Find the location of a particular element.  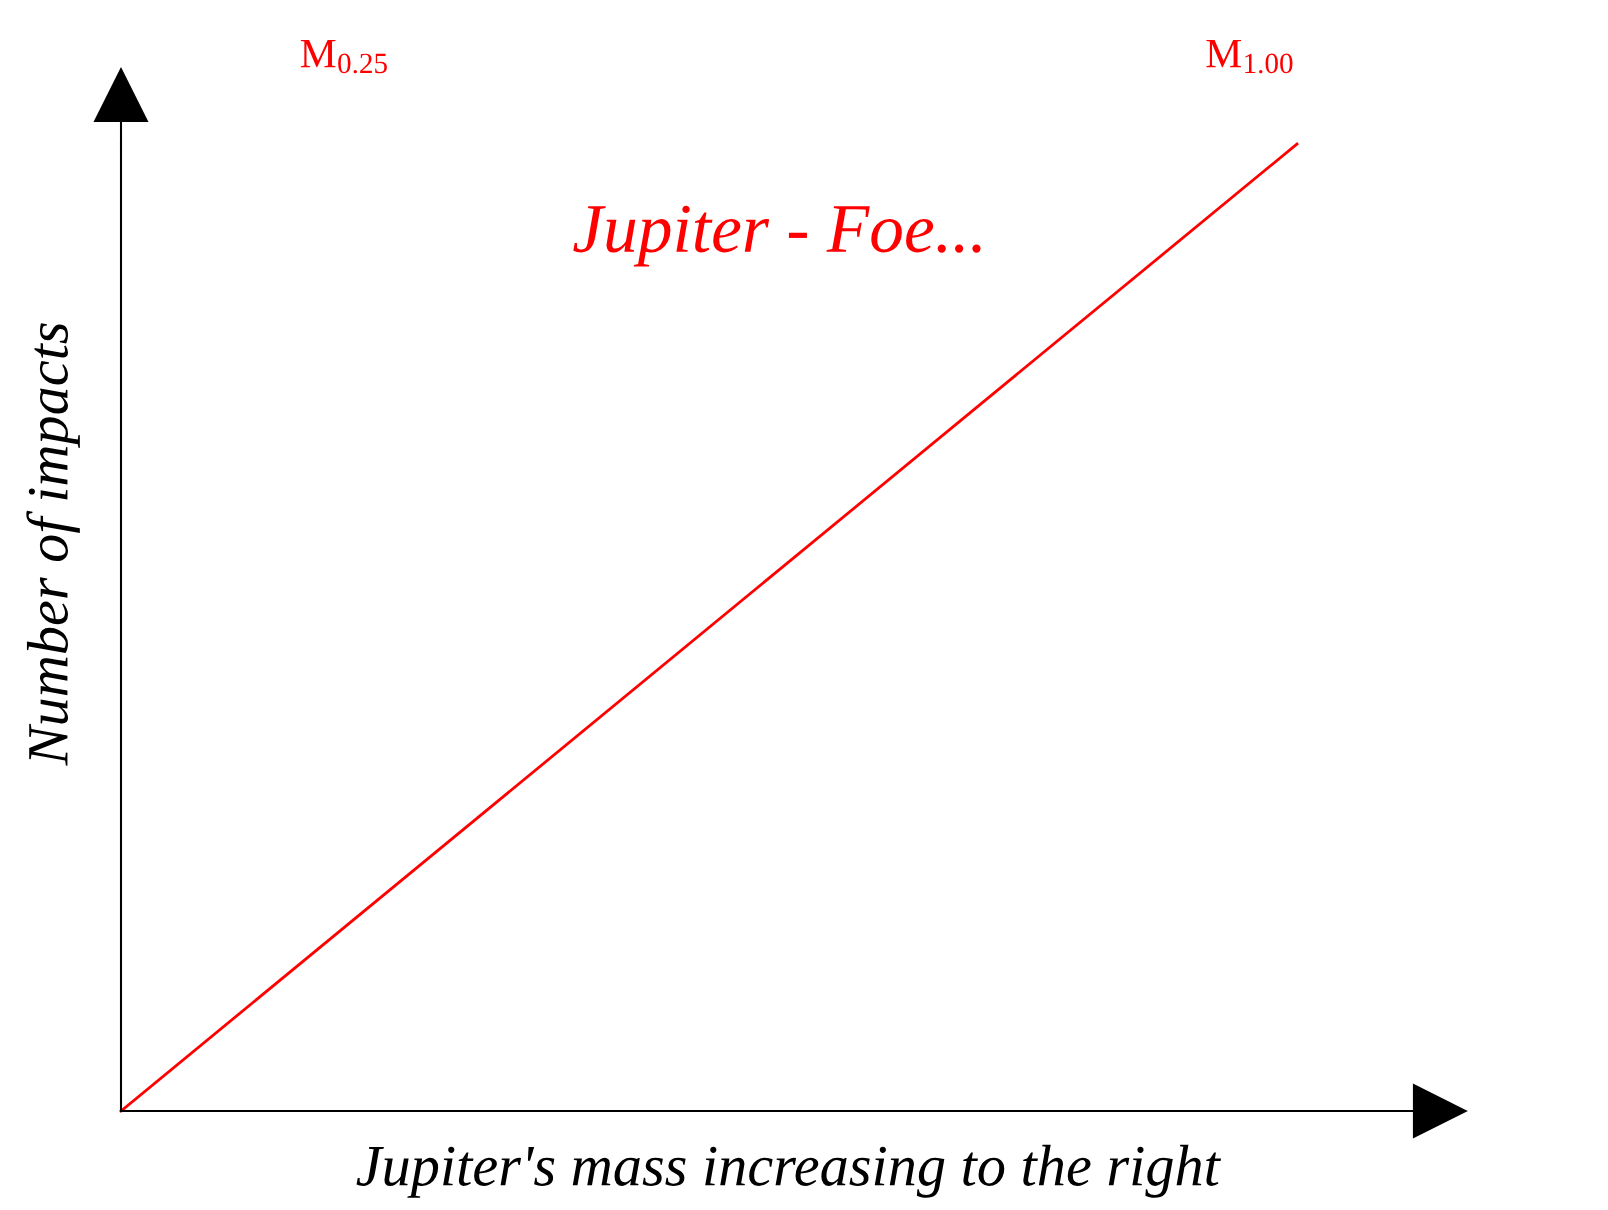

y-axis-title: Number of impacts is located at coordinates (53, 544).